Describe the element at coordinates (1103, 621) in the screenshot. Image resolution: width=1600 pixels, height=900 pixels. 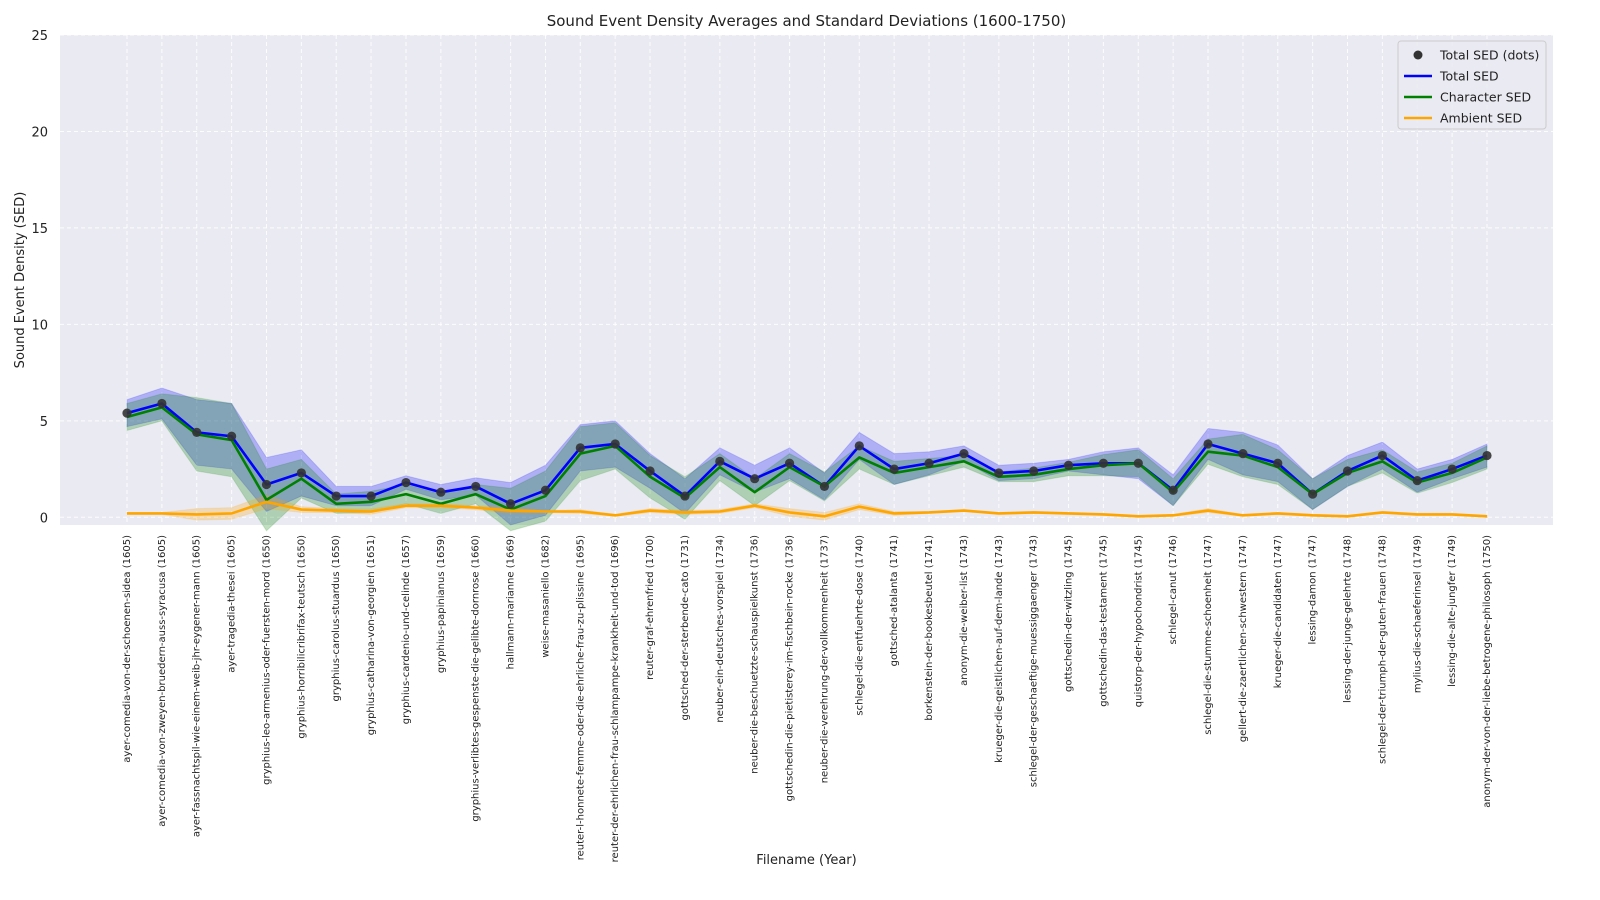
I see `x-tick-label: gottschedin-das-testament (1745)` at that location.